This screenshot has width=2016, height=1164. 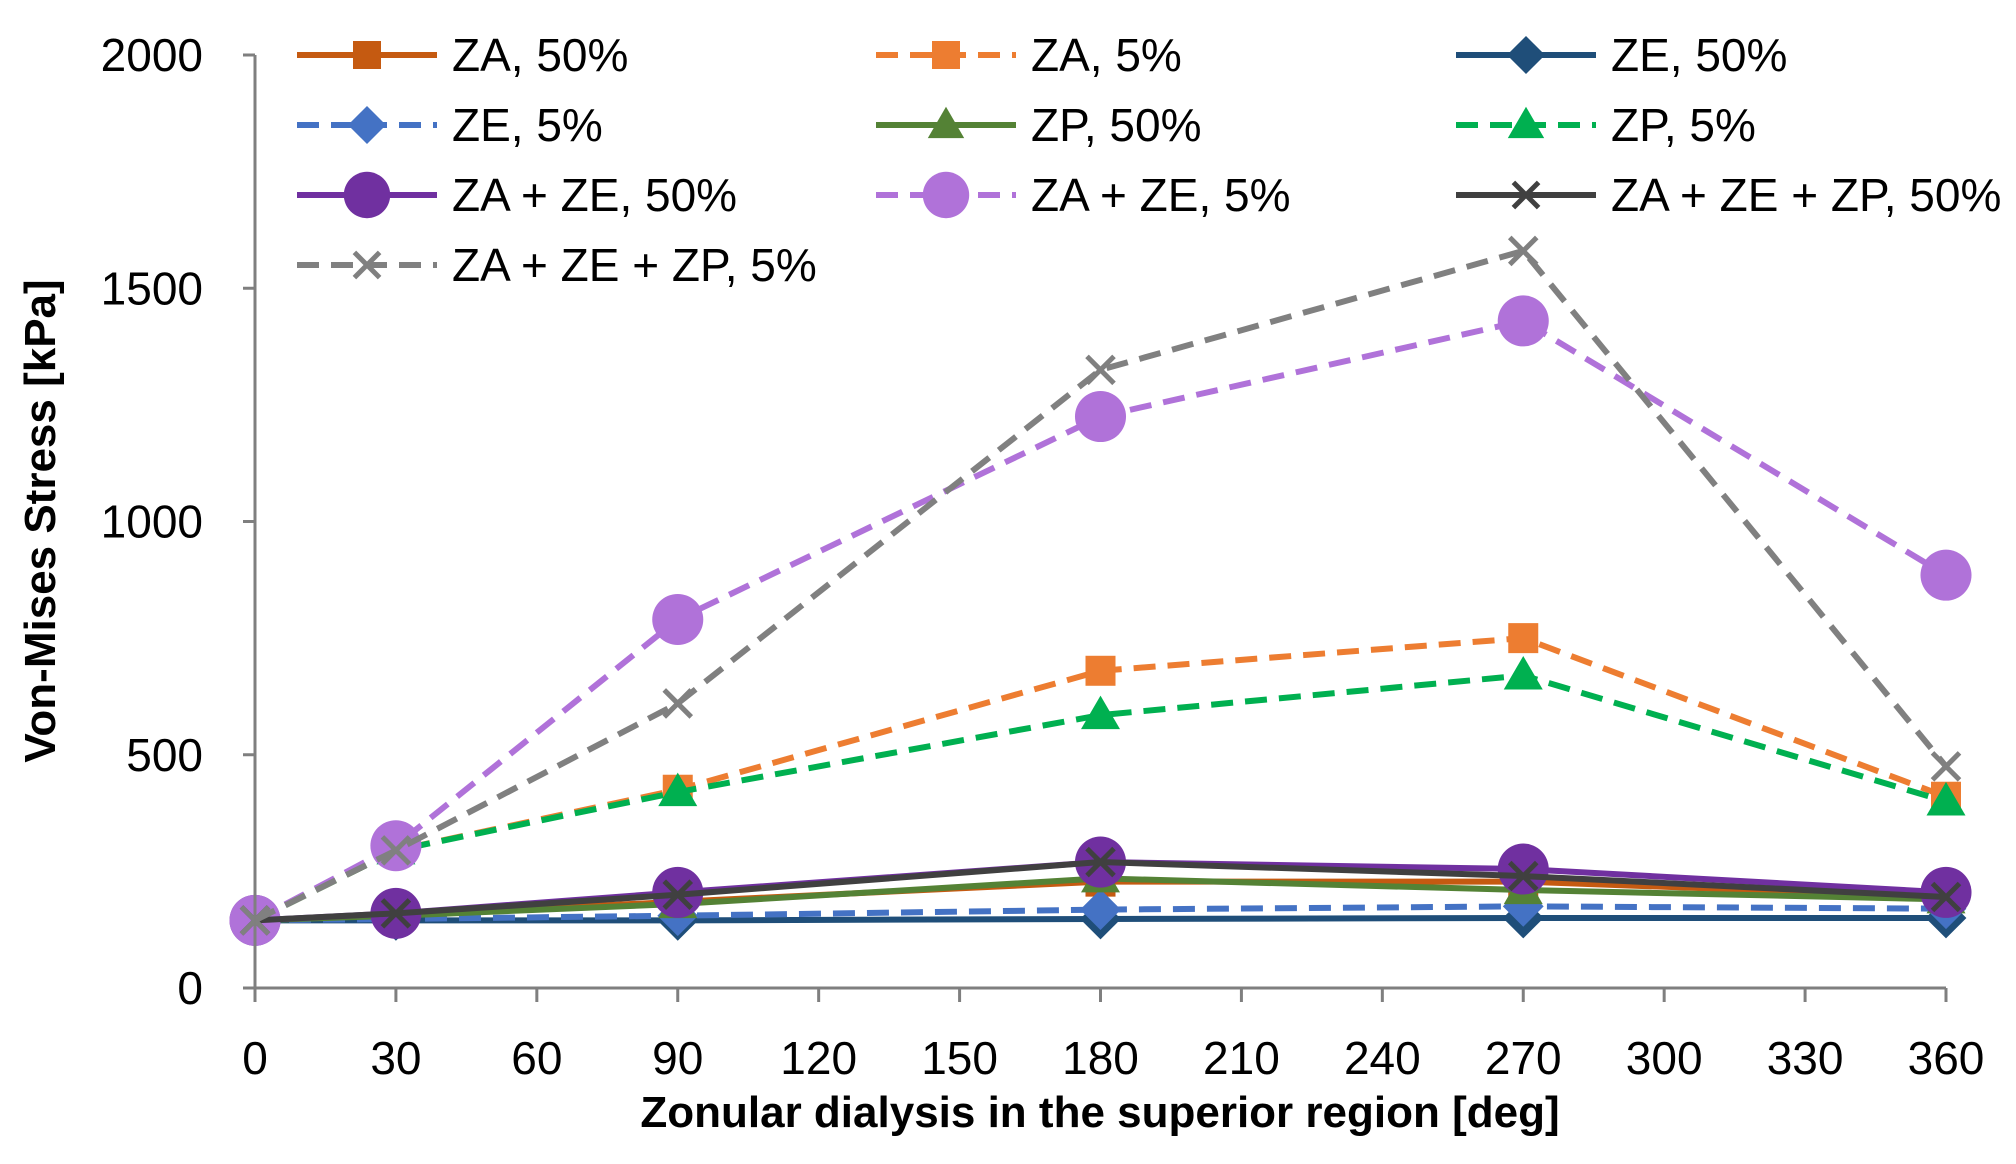 I want to click on legend-label: ZP, 50%, so click(x=1116, y=125).